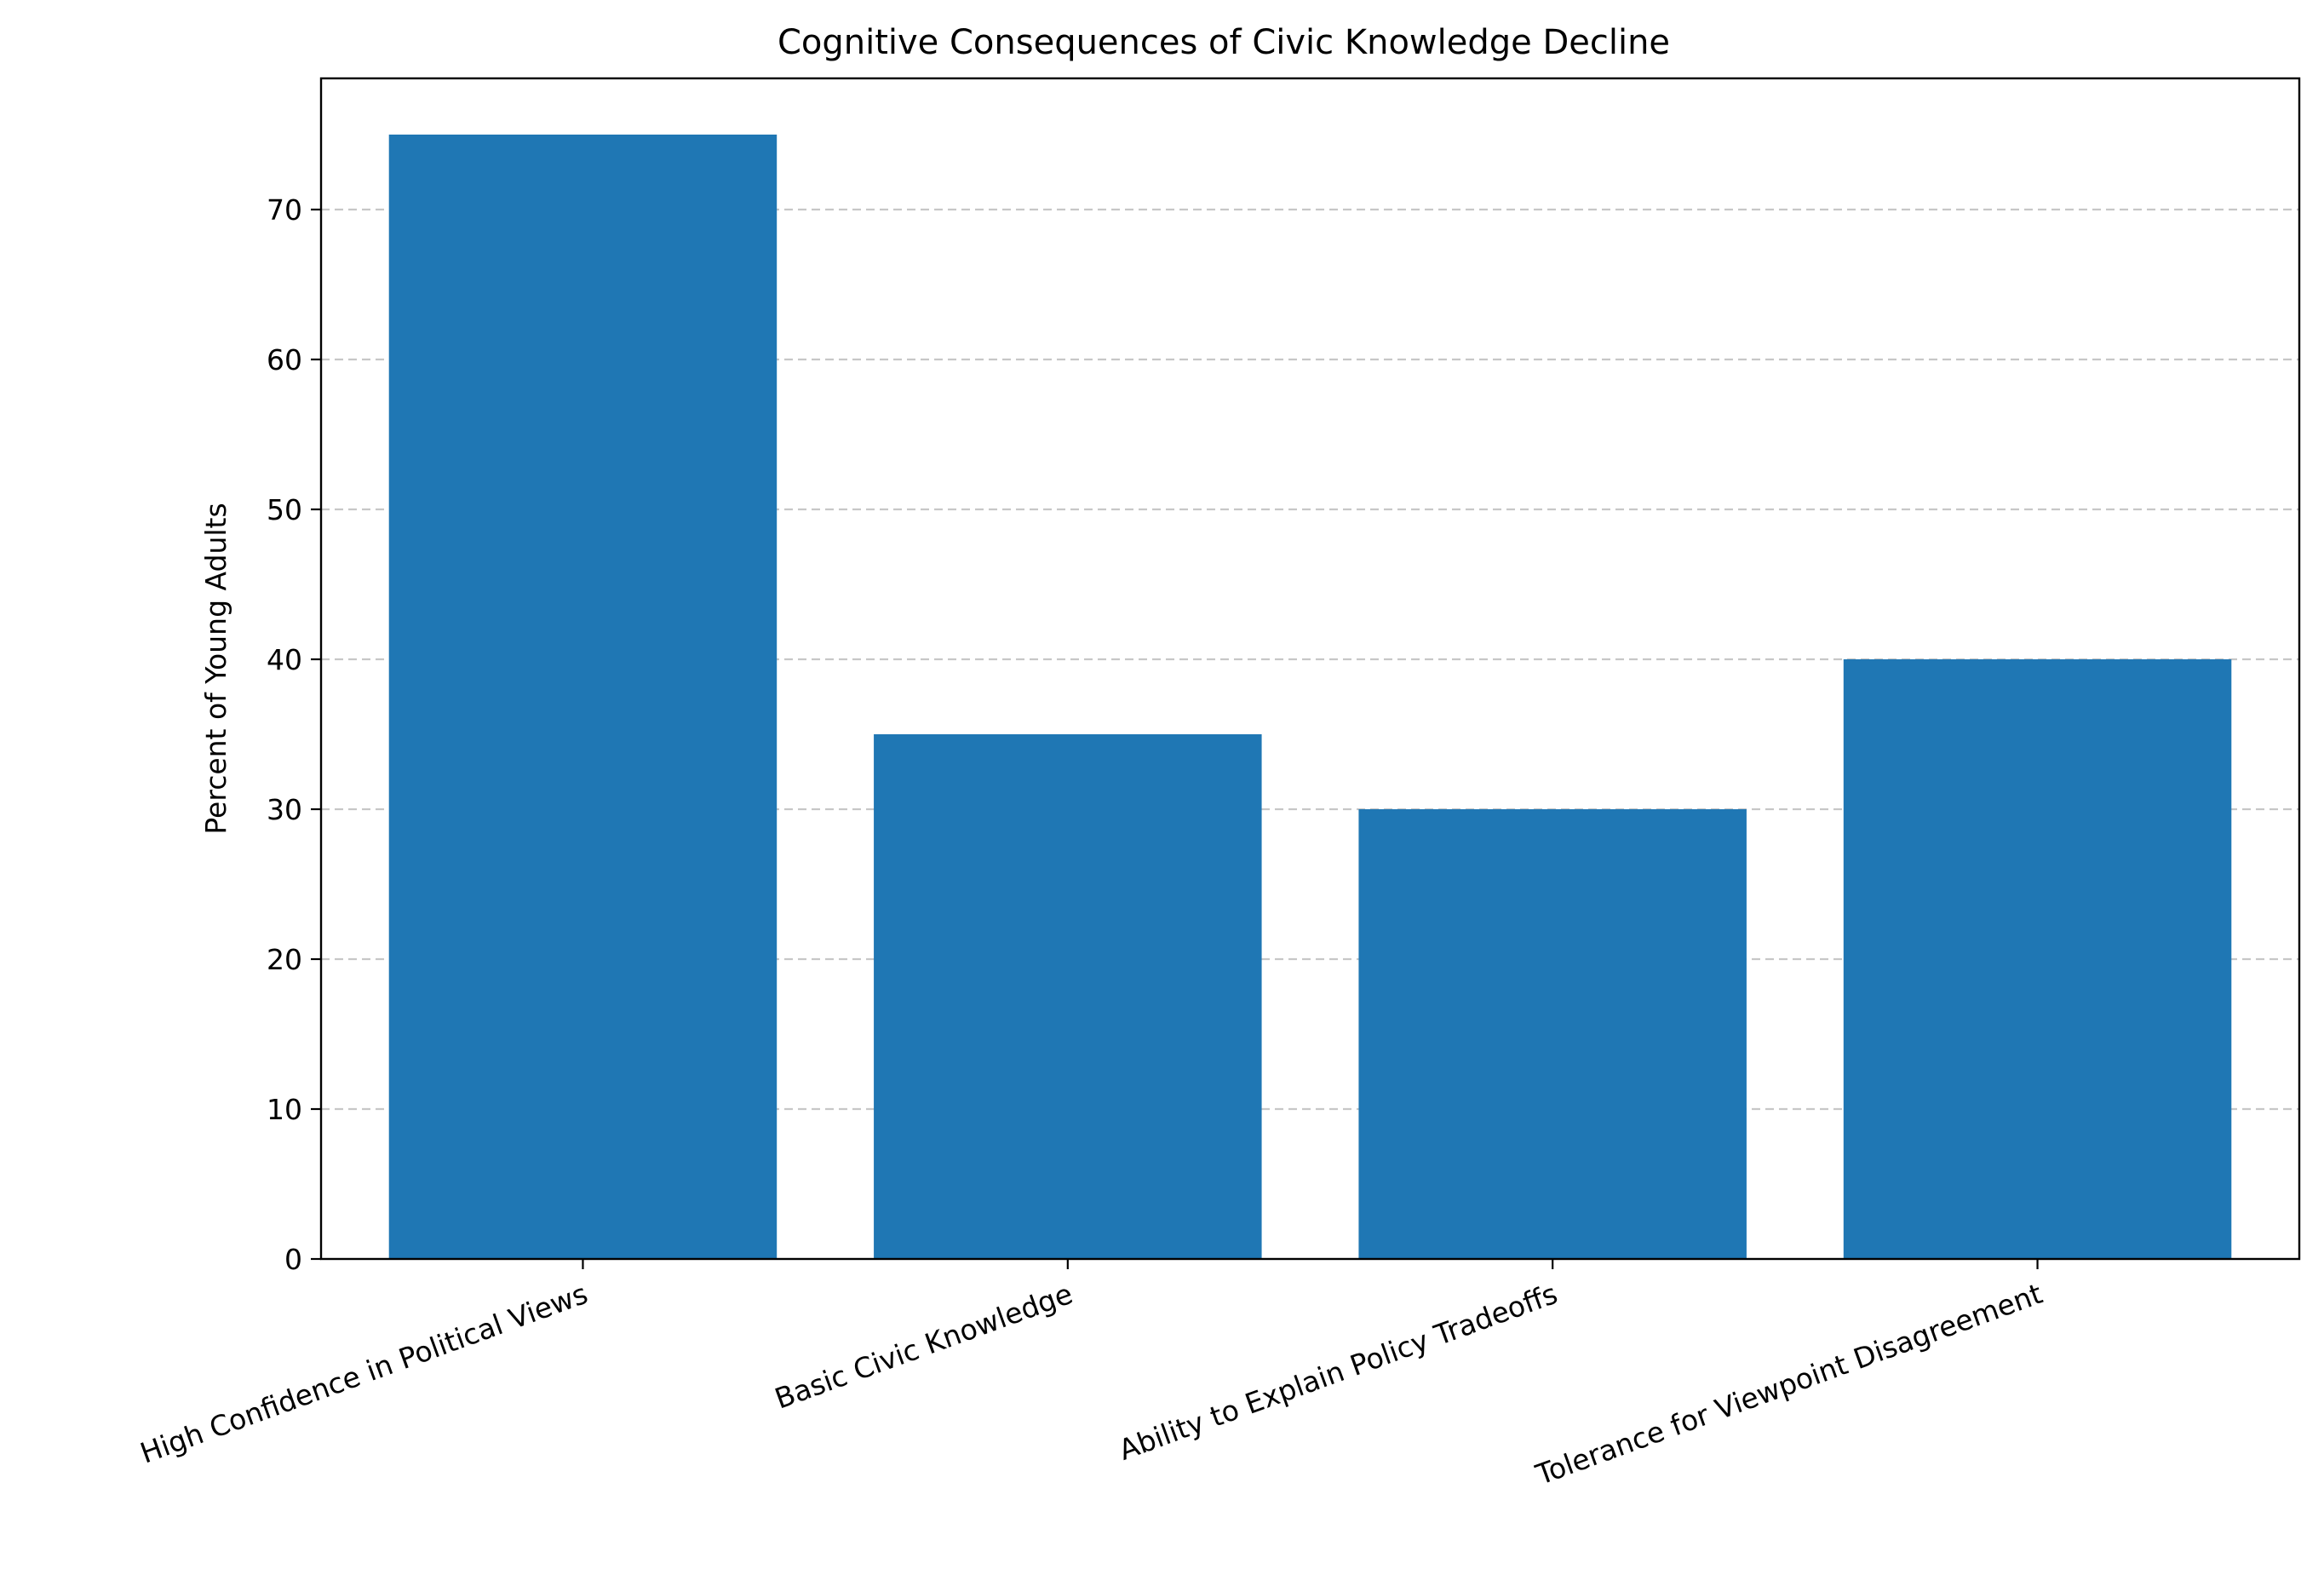 The height and width of the screenshot is (1575, 2324). Describe the element at coordinates (293, 1259) in the screenshot. I see `y-tick-label: 0` at that location.